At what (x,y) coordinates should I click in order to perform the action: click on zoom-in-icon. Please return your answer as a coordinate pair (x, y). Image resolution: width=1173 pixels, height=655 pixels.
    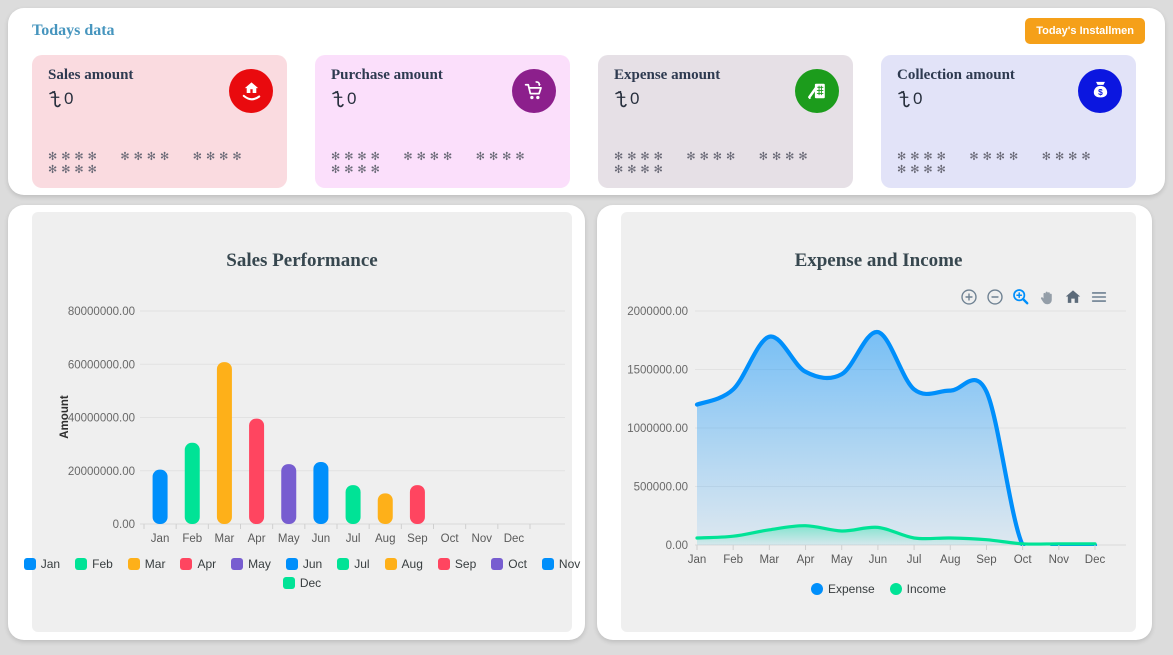
    Looking at the image, I should click on (969, 297).